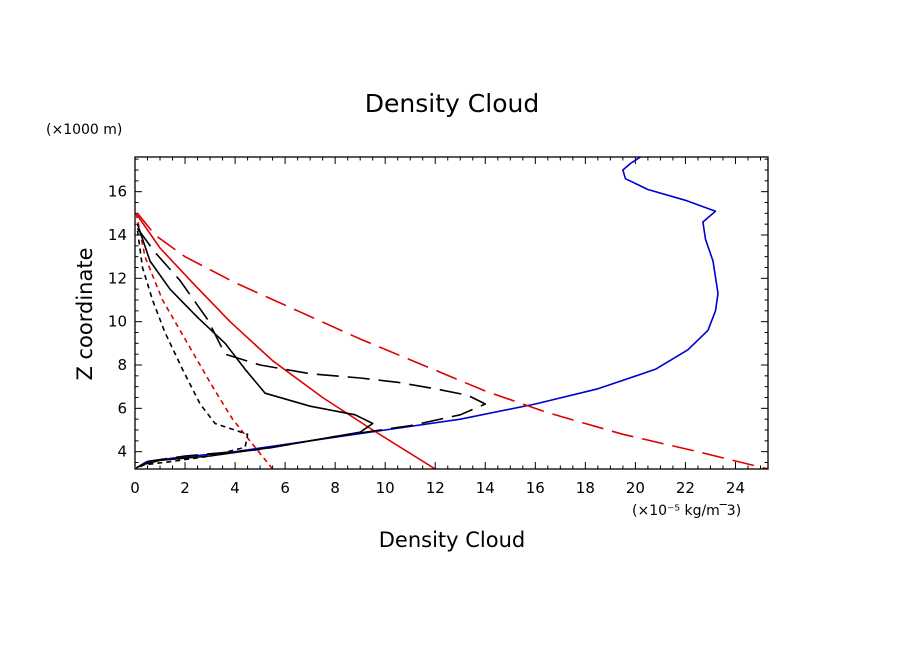  Describe the element at coordinates (485, 488) in the screenshot. I see `x-tick-label: 14` at that location.